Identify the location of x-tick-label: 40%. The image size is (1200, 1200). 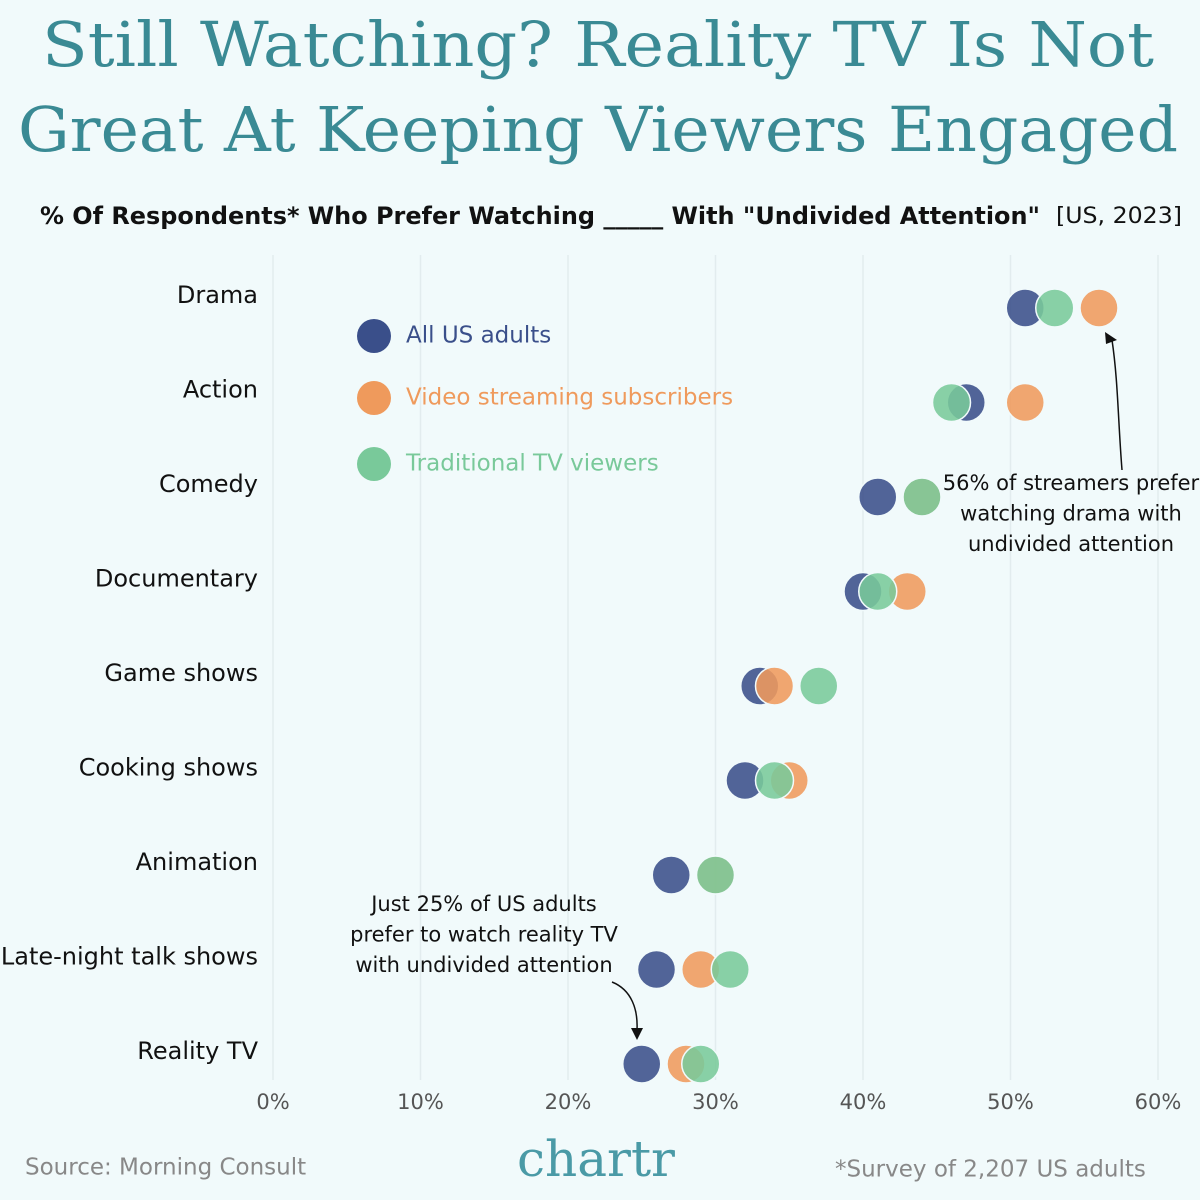
(863, 1102).